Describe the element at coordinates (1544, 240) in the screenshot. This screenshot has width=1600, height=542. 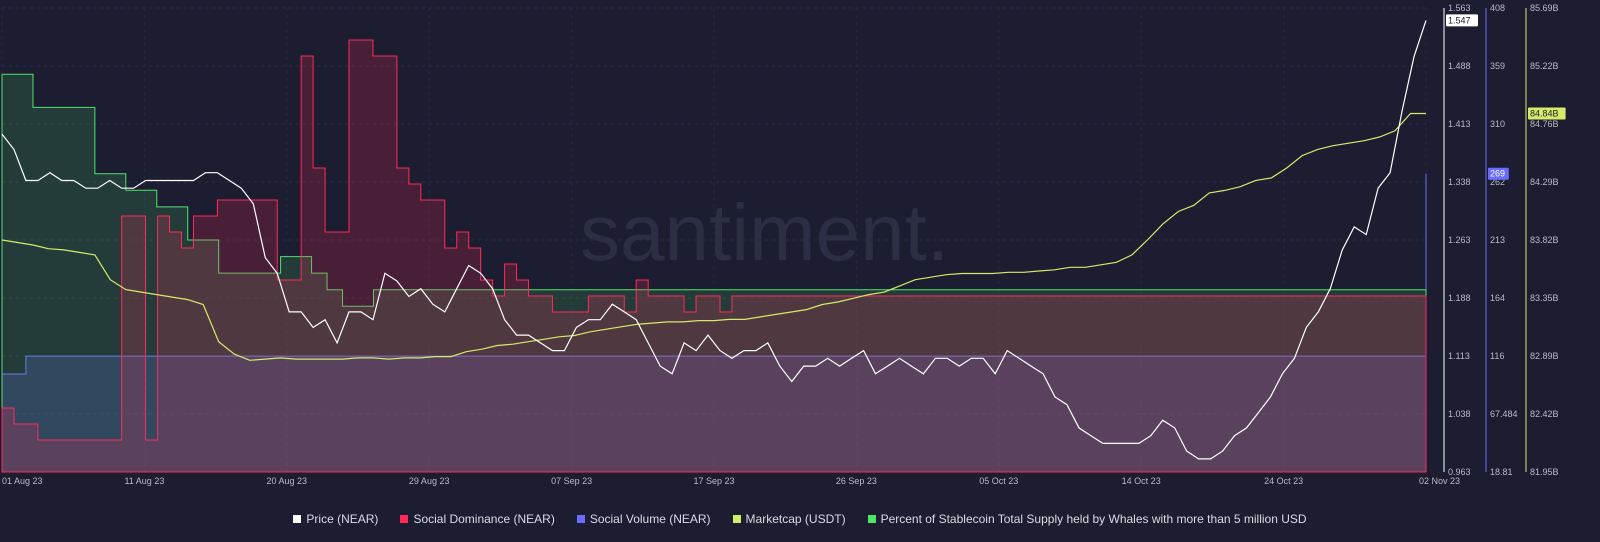
I see `y-tick-label-marketcap: 83.82B` at that location.